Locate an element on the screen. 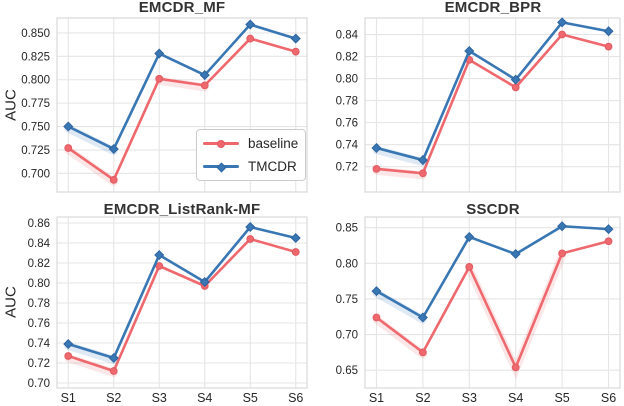 The image size is (624, 406). chart-title-sscdr: SSCDR is located at coordinates (493, 209).